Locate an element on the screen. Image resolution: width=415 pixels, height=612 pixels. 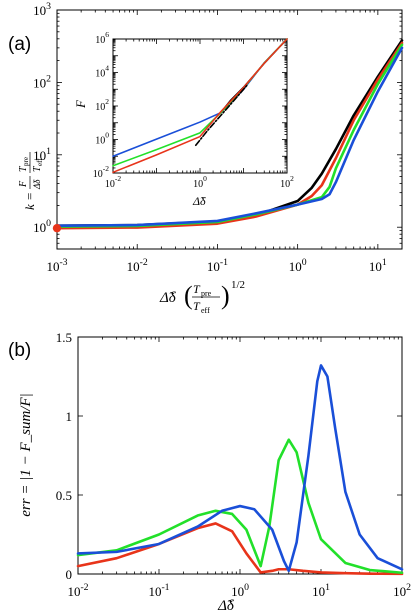
ylabel-teff-sub: eff is located at coordinates (40, 162).